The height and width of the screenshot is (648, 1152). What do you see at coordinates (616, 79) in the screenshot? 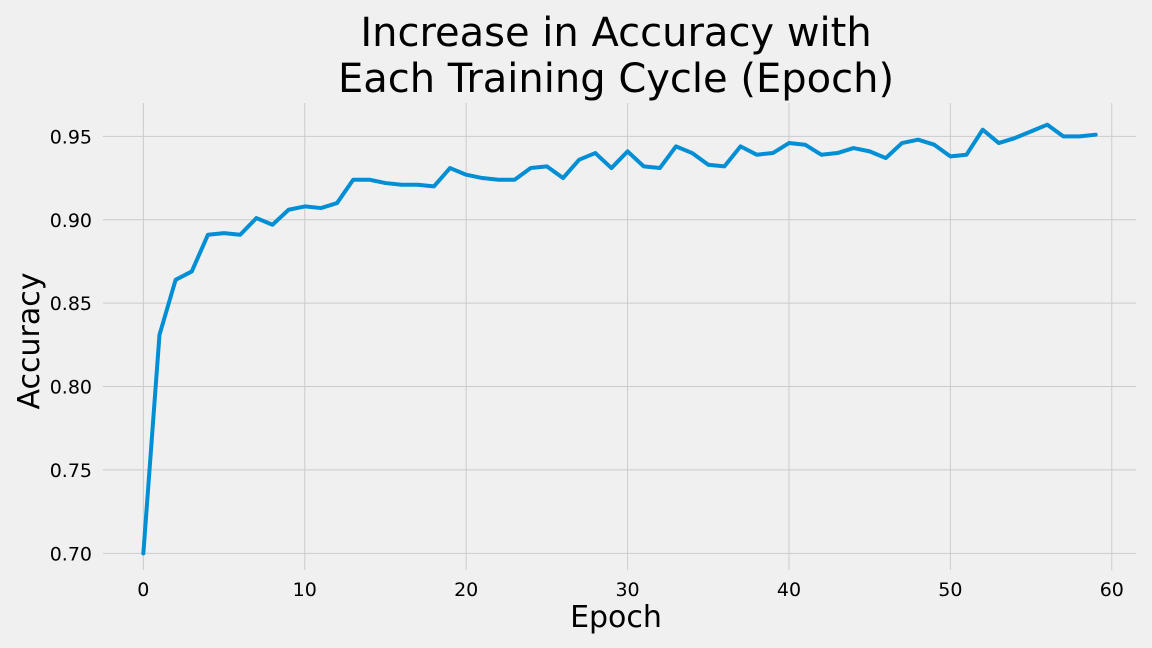
I see `chart-title-line-2: Each Training Cycle (Epoch)` at bounding box center [616, 79].